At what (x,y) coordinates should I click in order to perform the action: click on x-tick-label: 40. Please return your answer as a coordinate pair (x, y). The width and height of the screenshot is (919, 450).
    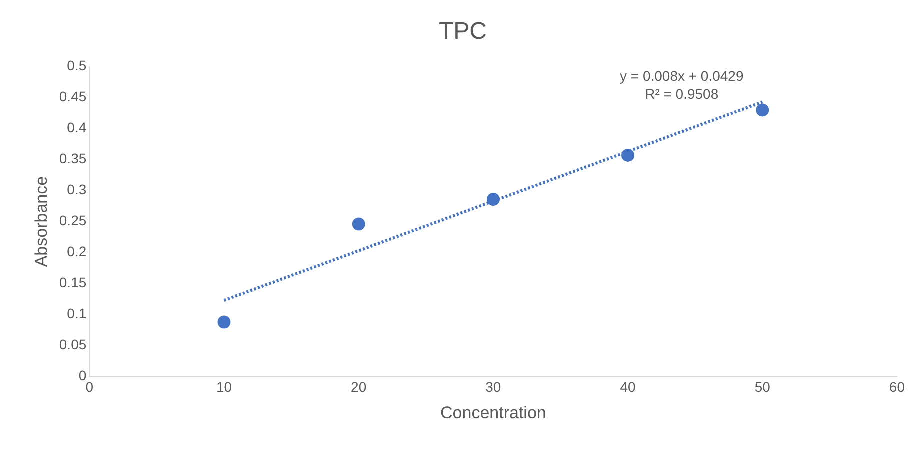
    Looking at the image, I should click on (628, 387).